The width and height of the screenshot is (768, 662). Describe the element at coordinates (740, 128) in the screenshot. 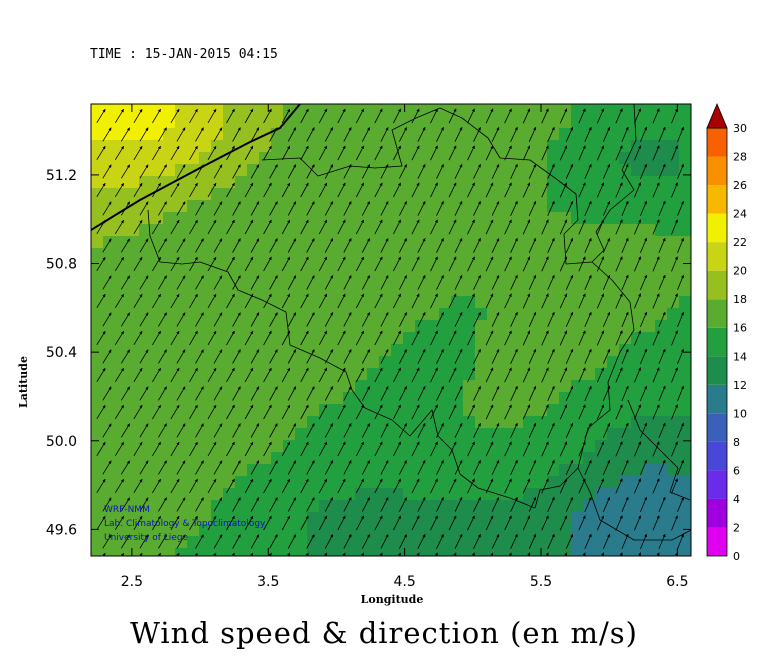

I see `colorbar-label: 30` at that location.